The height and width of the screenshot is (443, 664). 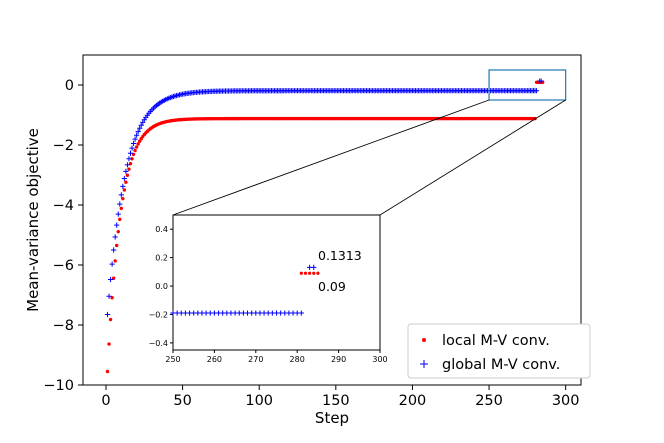 What do you see at coordinates (297, 359) in the screenshot?
I see `inset-x-tick-label: 280` at bounding box center [297, 359].